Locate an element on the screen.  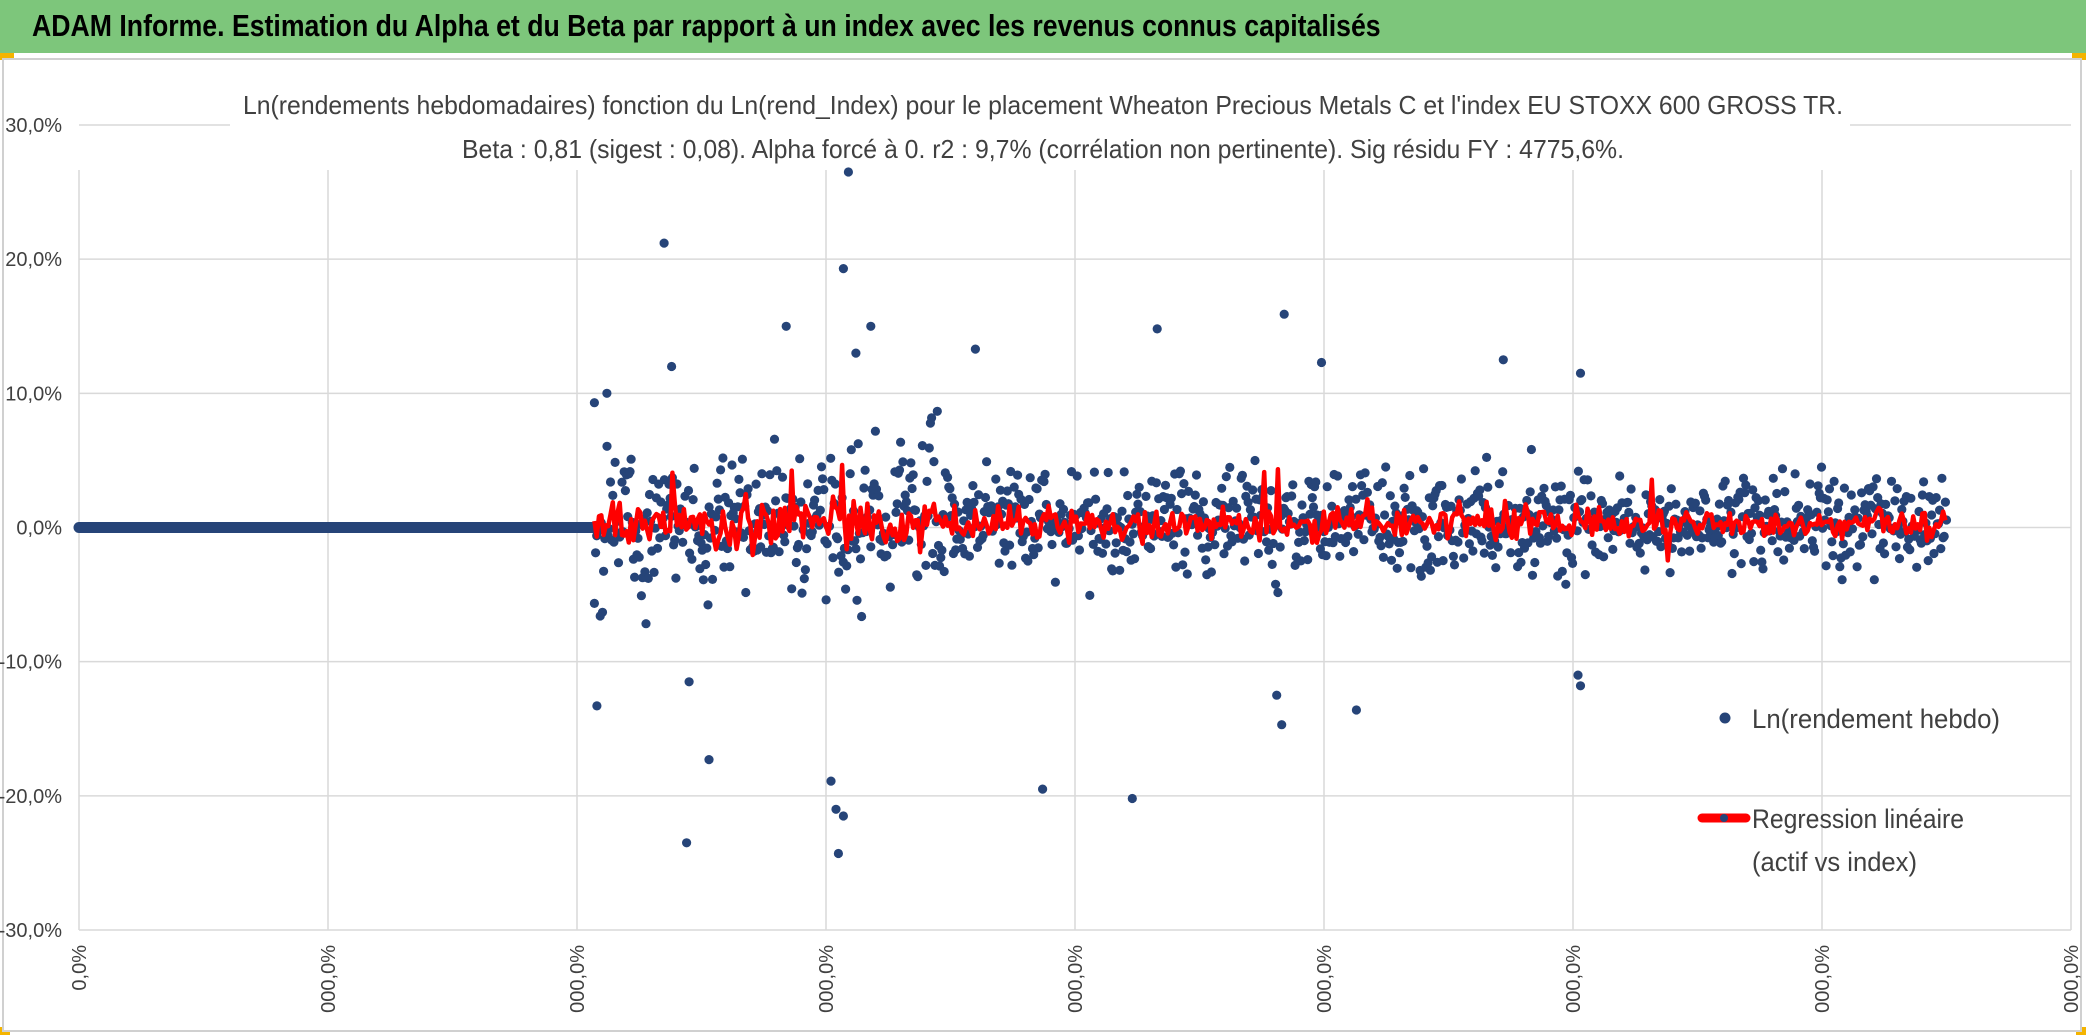
regression-line is located at coordinates (1270, 512).